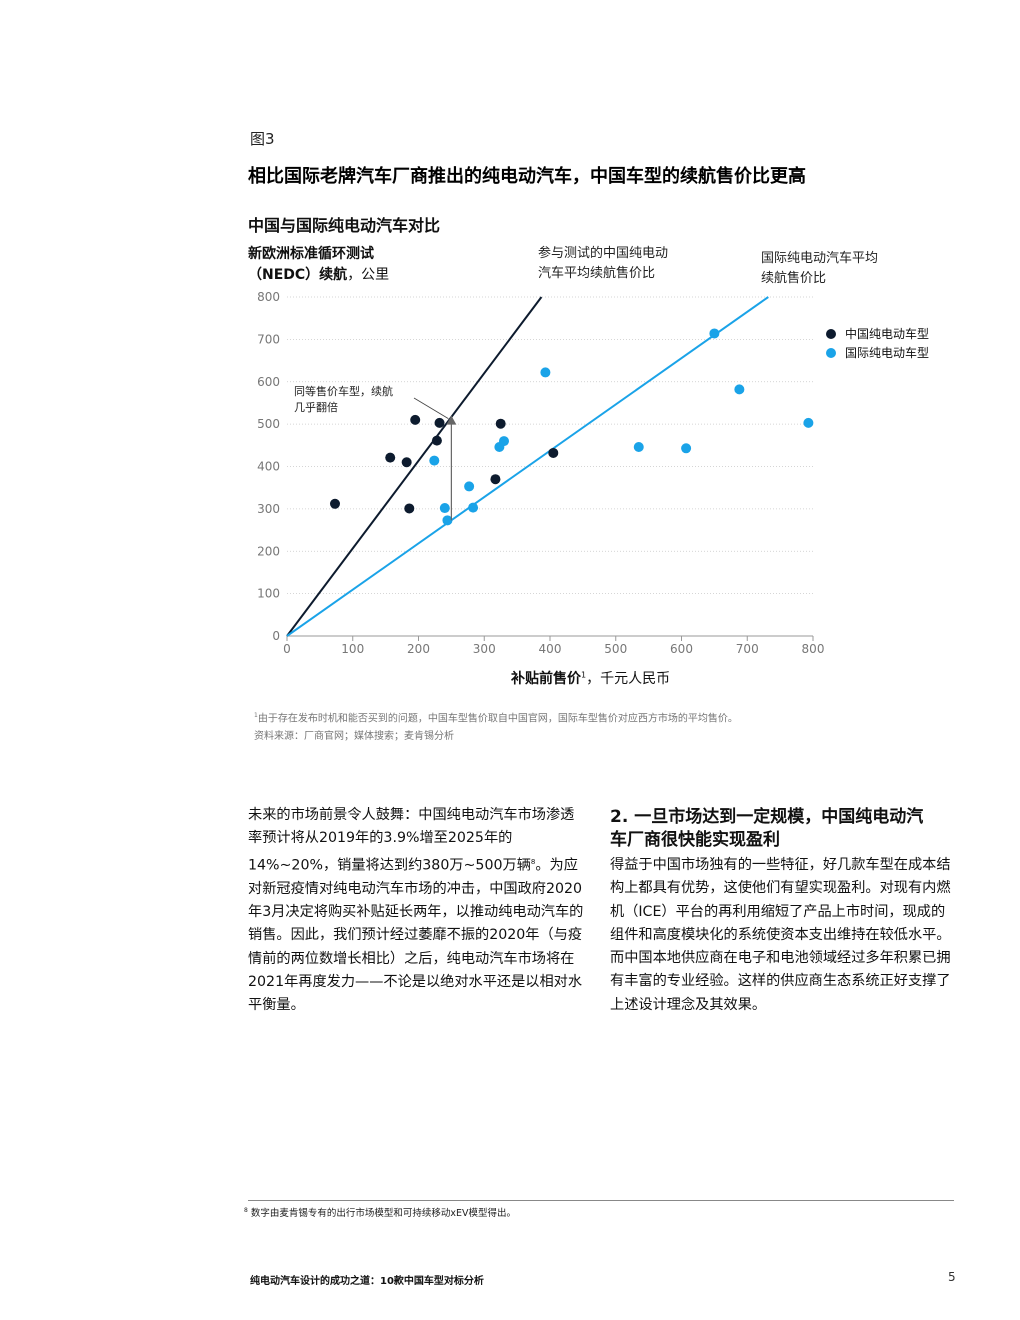  What do you see at coordinates (268, 509) in the screenshot?
I see `y-tick-label-300: 300` at bounding box center [268, 509].